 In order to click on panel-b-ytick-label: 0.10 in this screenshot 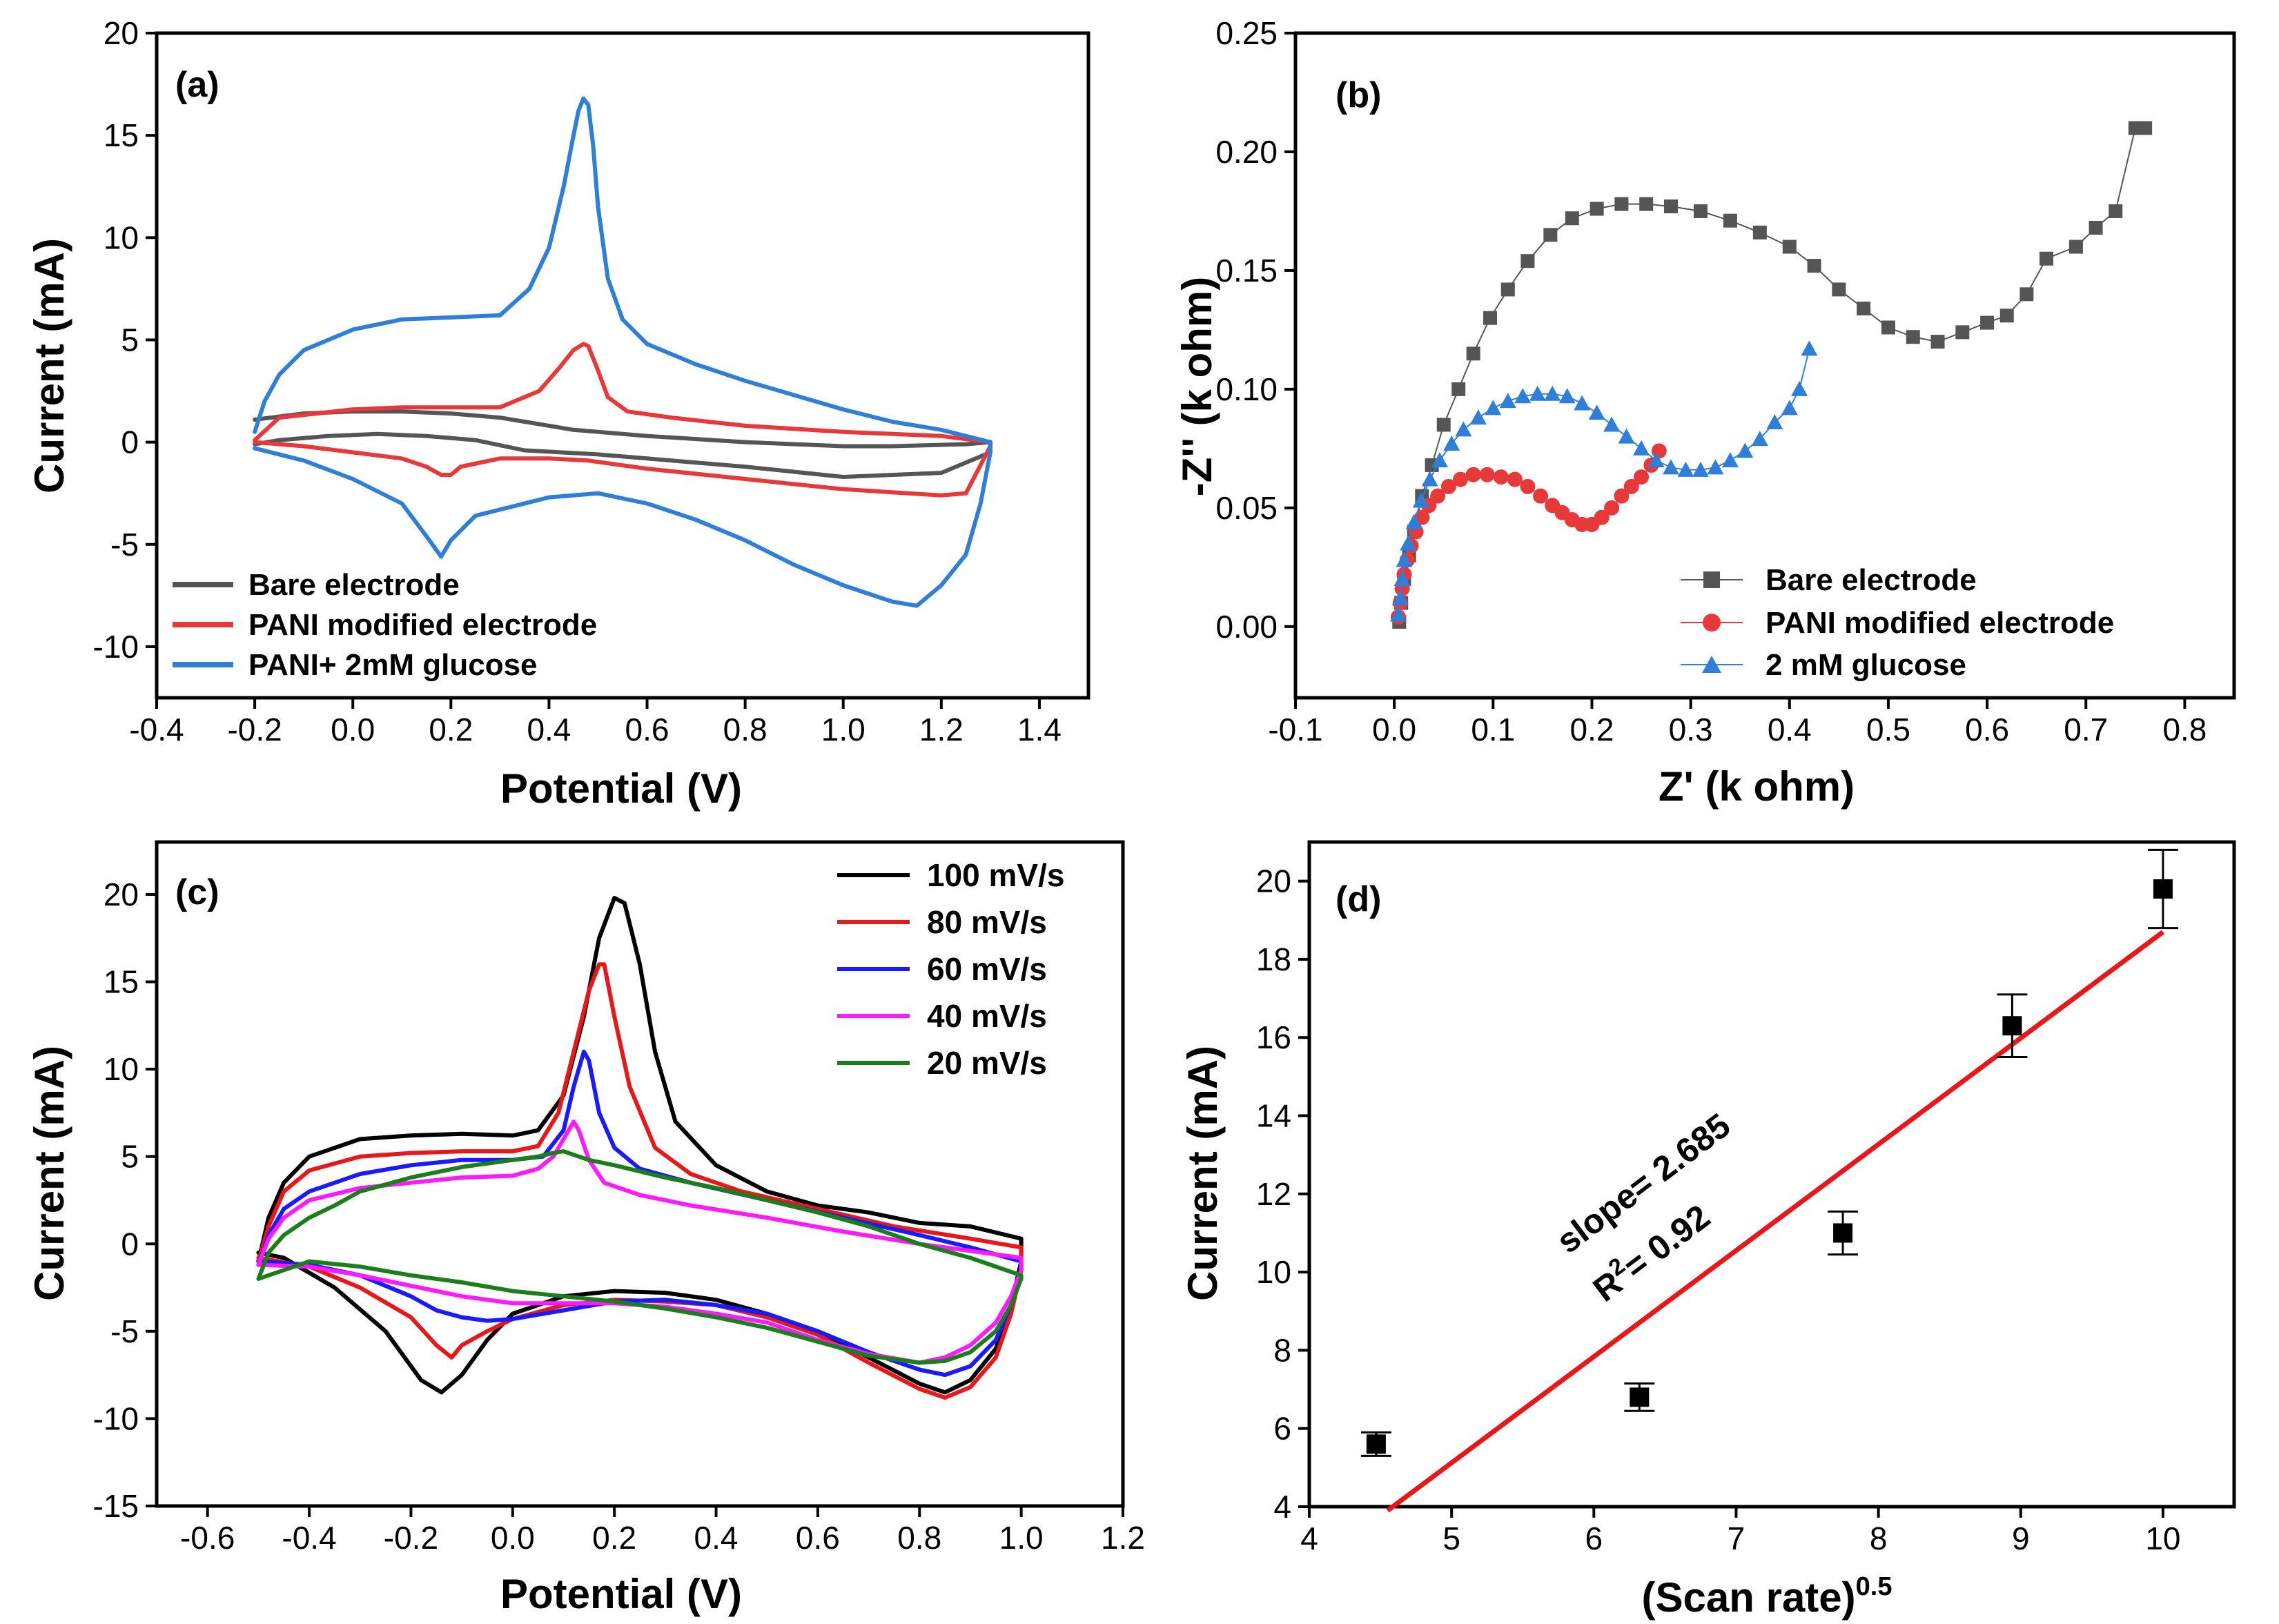, I will do `click(1246, 389)`.